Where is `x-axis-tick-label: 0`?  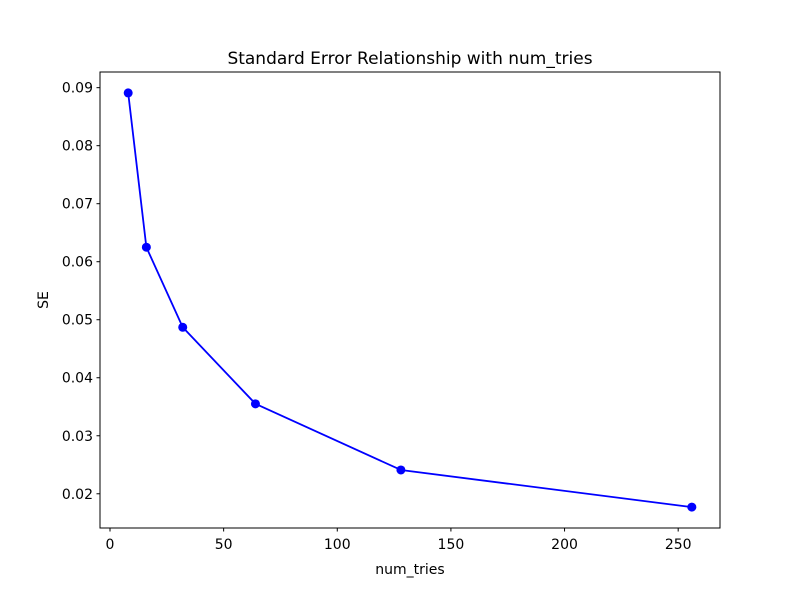
x-axis-tick-label: 0 is located at coordinates (110, 545).